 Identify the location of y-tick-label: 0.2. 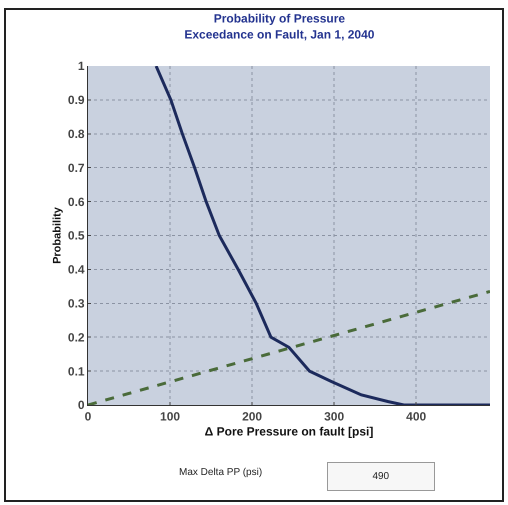
(76, 337).